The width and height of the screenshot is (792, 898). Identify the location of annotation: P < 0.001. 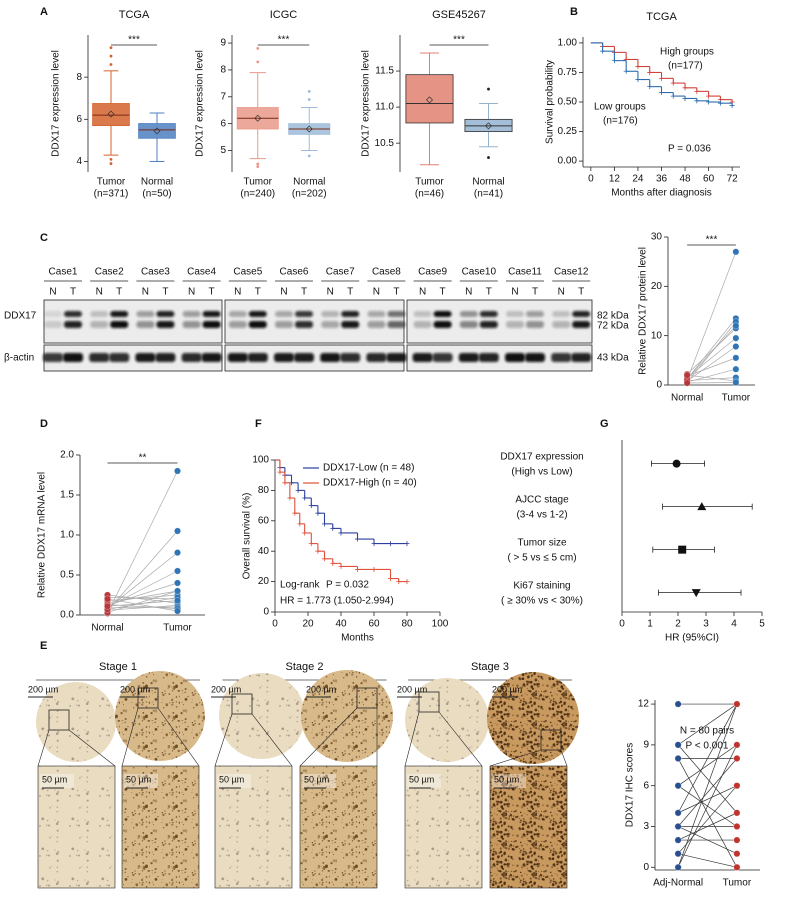
(707, 746).